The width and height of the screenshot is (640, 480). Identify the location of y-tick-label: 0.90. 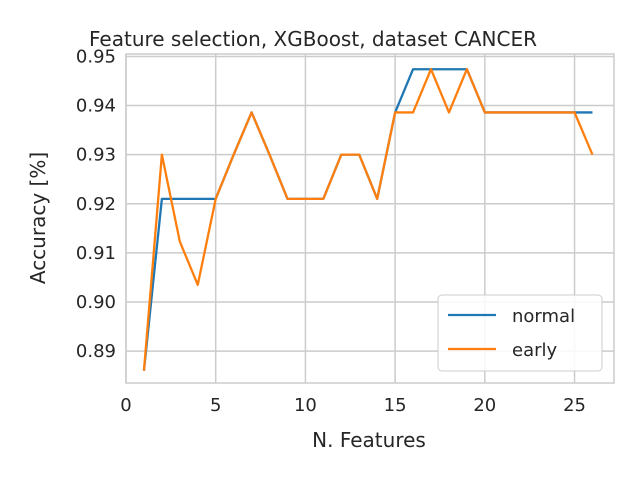
(96, 302).